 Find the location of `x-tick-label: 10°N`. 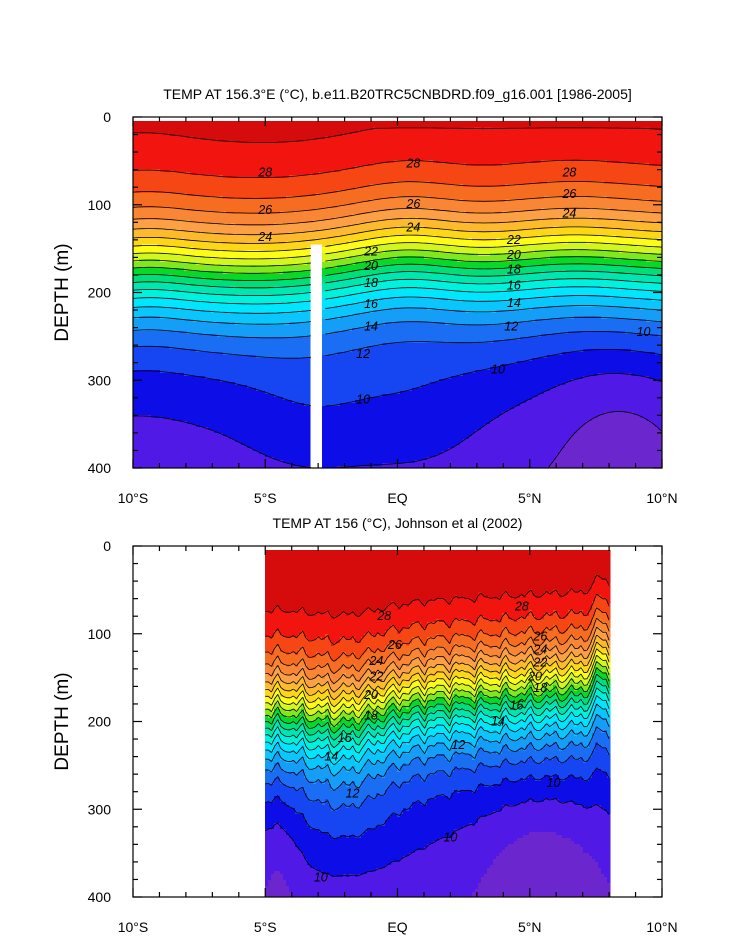

x-tick-label: 10°N is located at coordinates (661, 498).